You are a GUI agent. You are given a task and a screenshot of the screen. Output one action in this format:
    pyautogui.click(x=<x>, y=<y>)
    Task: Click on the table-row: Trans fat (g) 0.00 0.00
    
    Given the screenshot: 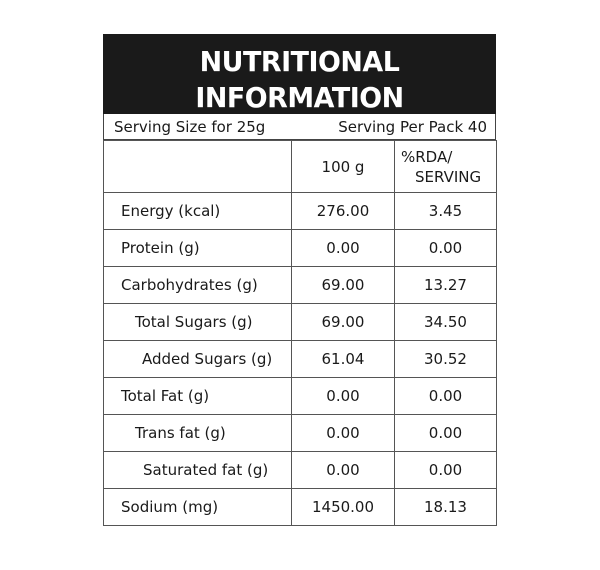 What is the action you would take?
    pyautogui.click(x=300, y=433)
    